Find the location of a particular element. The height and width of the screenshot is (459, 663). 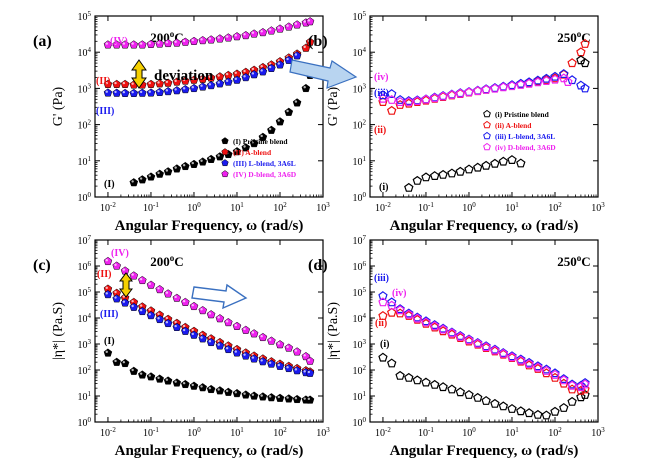

y-tick-label: 10³ is located at coordinates (85, 344).